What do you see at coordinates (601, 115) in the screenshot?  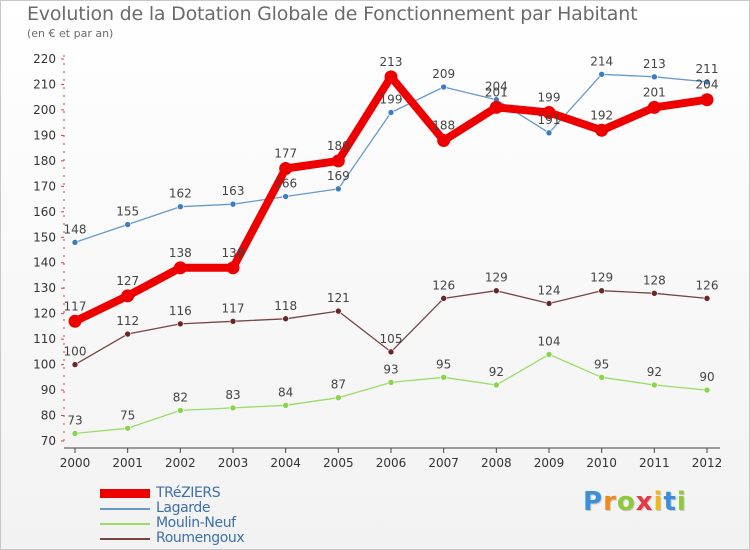 I see `data-label-tr-ziers: 192` at bounding box center [601, 115].